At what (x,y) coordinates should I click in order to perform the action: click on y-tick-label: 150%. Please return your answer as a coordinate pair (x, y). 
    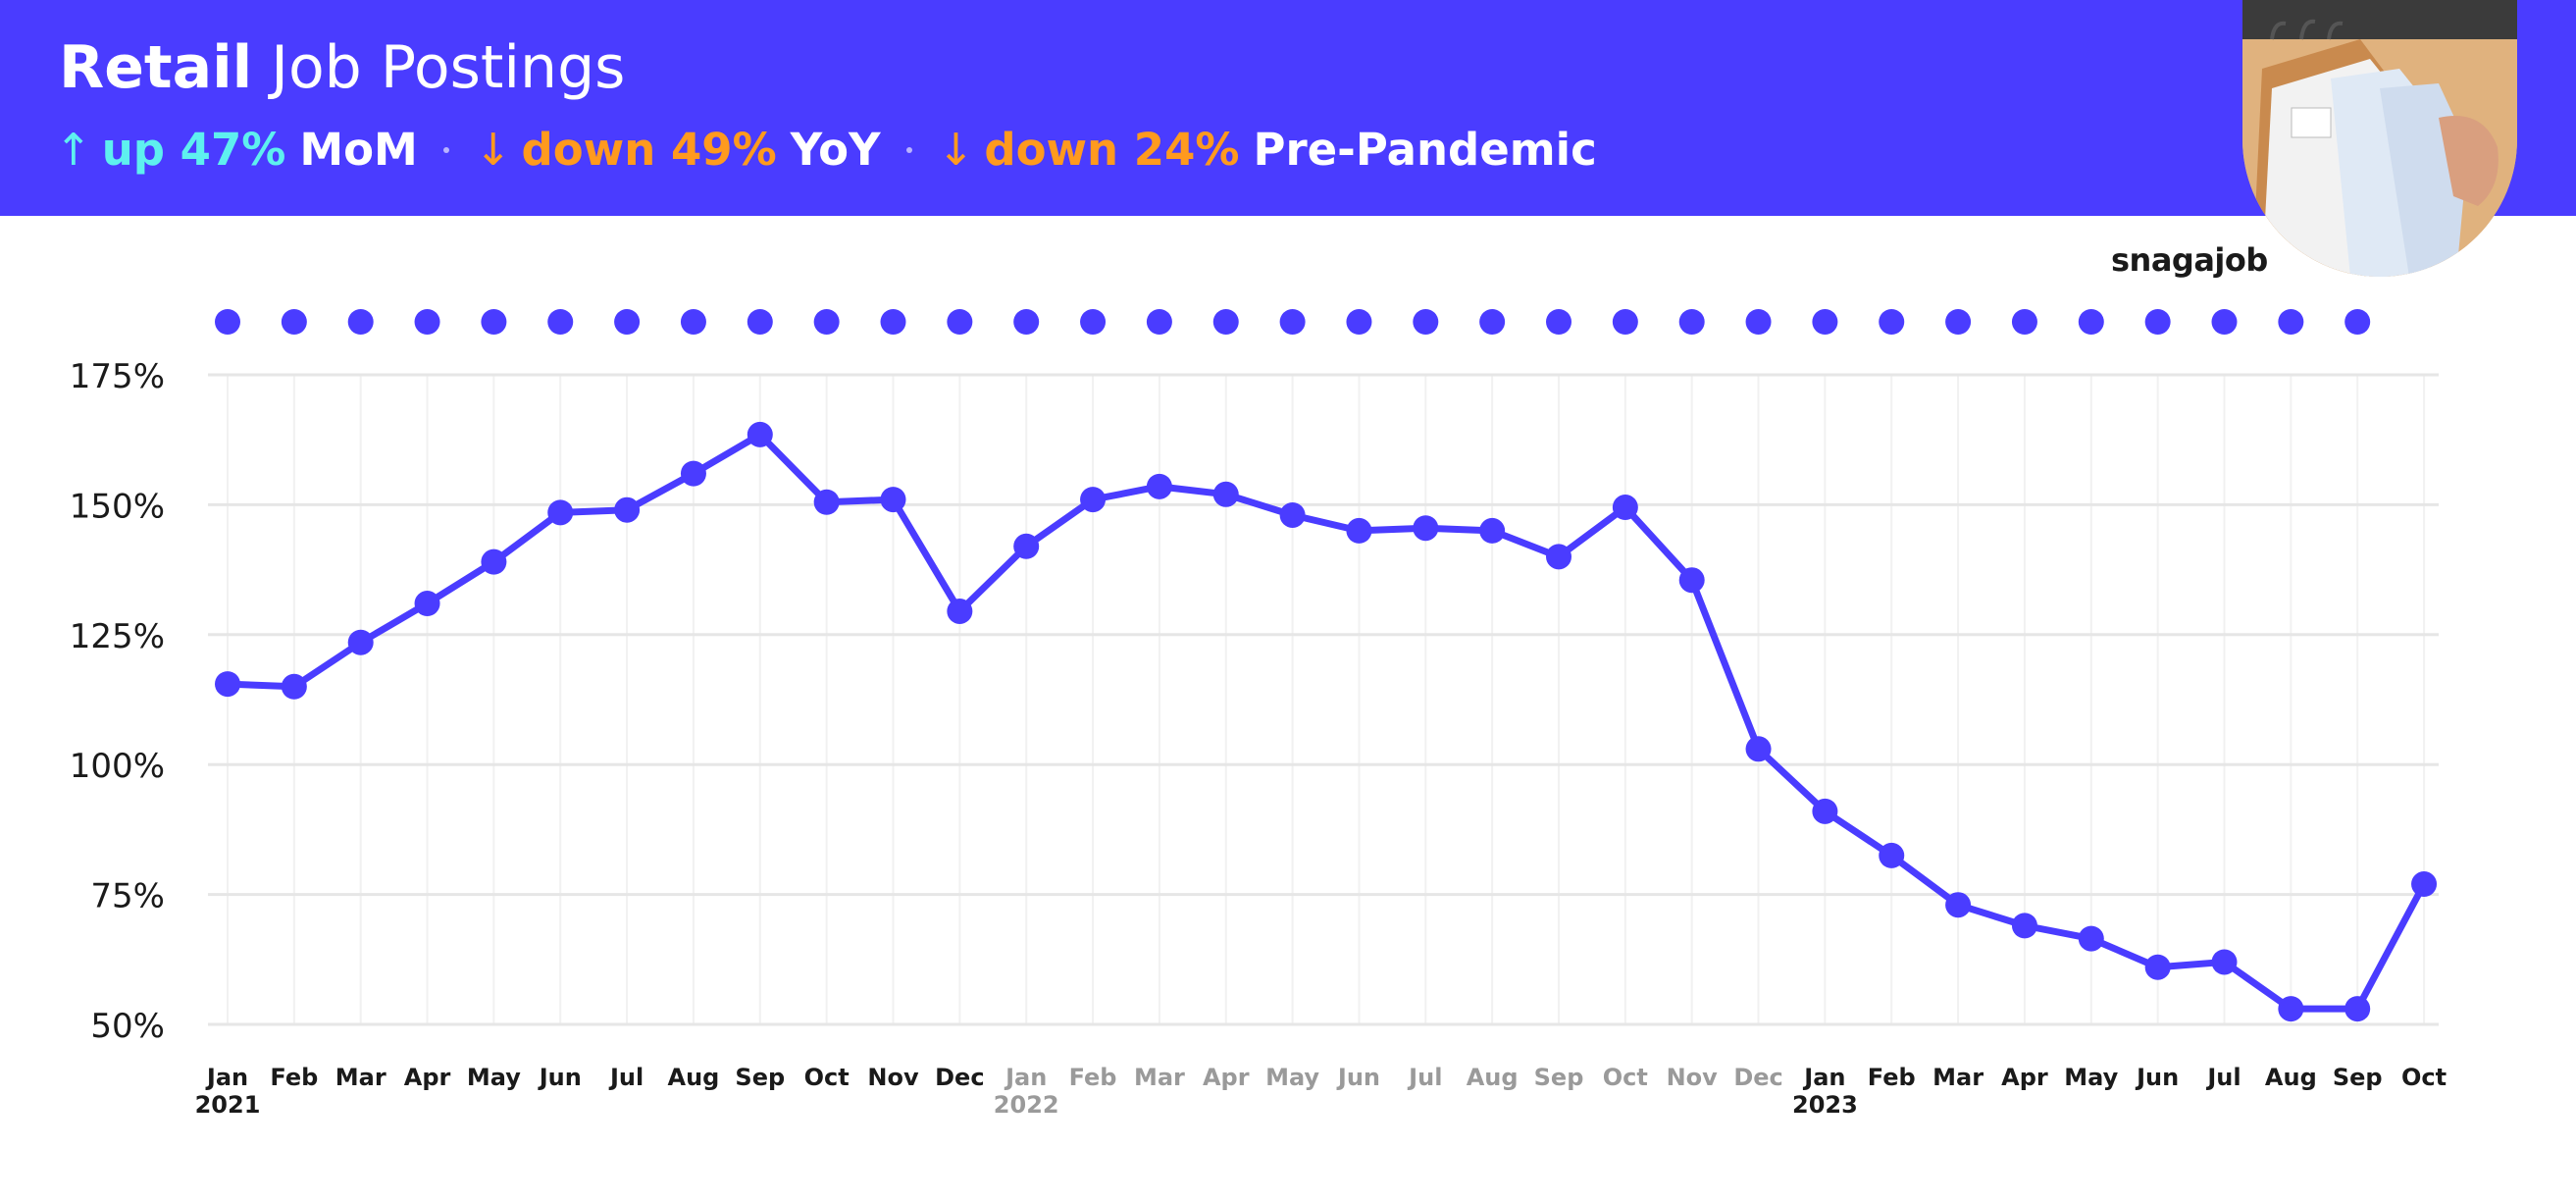
    Looking at the image, I should click on (117, 507).